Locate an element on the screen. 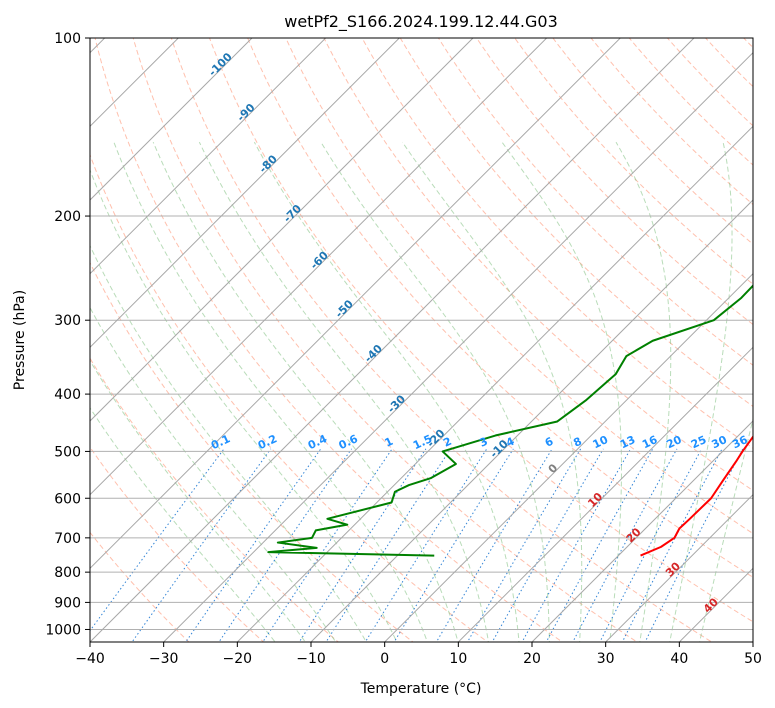 The height and width of the screenshot is (708, 775). sounding-line is located at coordinates (696, 496).